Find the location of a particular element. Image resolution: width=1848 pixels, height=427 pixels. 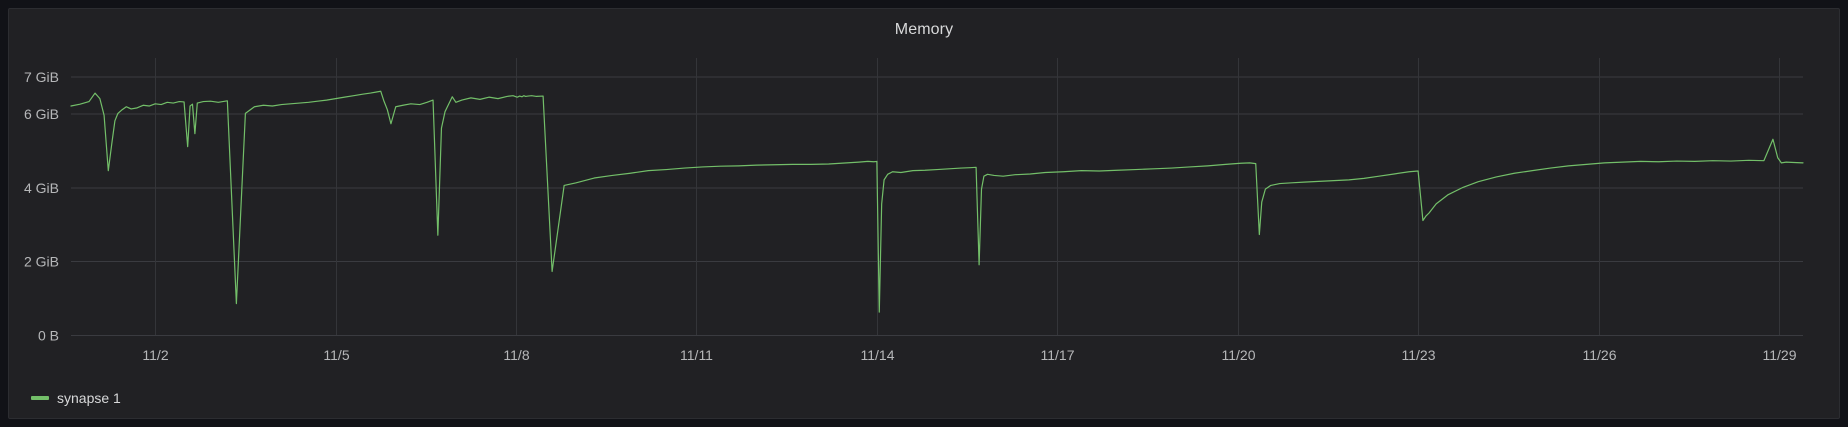

x-axis-tick-label: 11/20 is located at coordinates (1239, 355).